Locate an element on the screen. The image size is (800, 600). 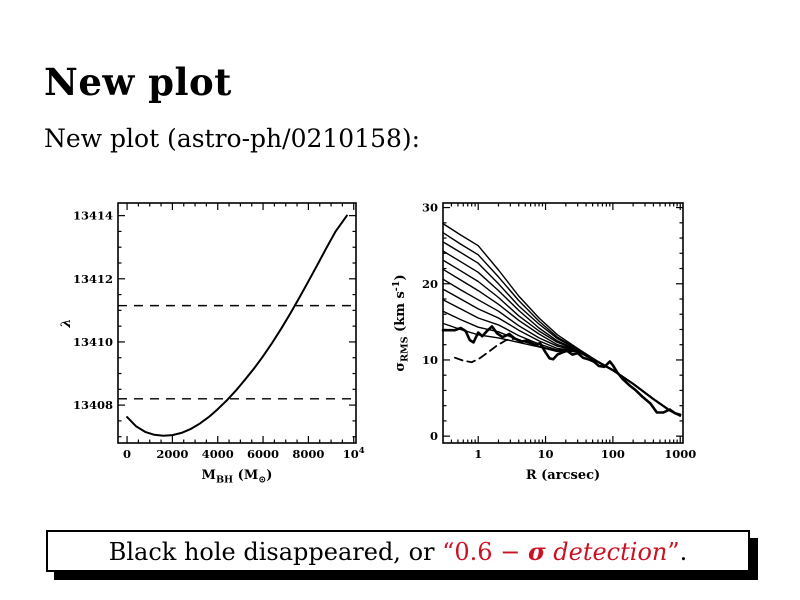
y-tick-label: 13410 is located at coordinates (93, 342).